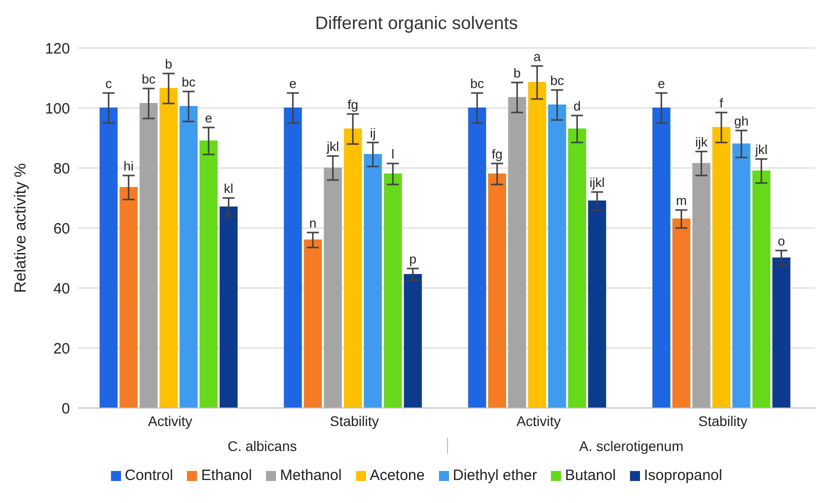 The height and width of the screenshot is (503, 833). What do you see at coordinates (129, 166) in the screenshot?
I see `data-label: hi` at bounding box center [129, 166].